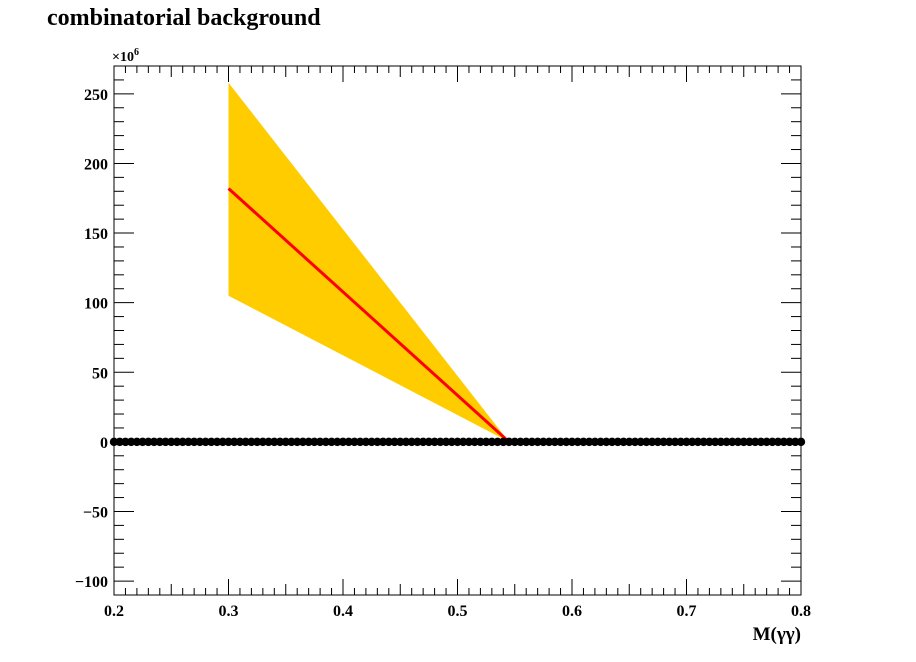 The image size is (916, 662). I want to click on x-tick-label: 0.8, so click(801, 611).